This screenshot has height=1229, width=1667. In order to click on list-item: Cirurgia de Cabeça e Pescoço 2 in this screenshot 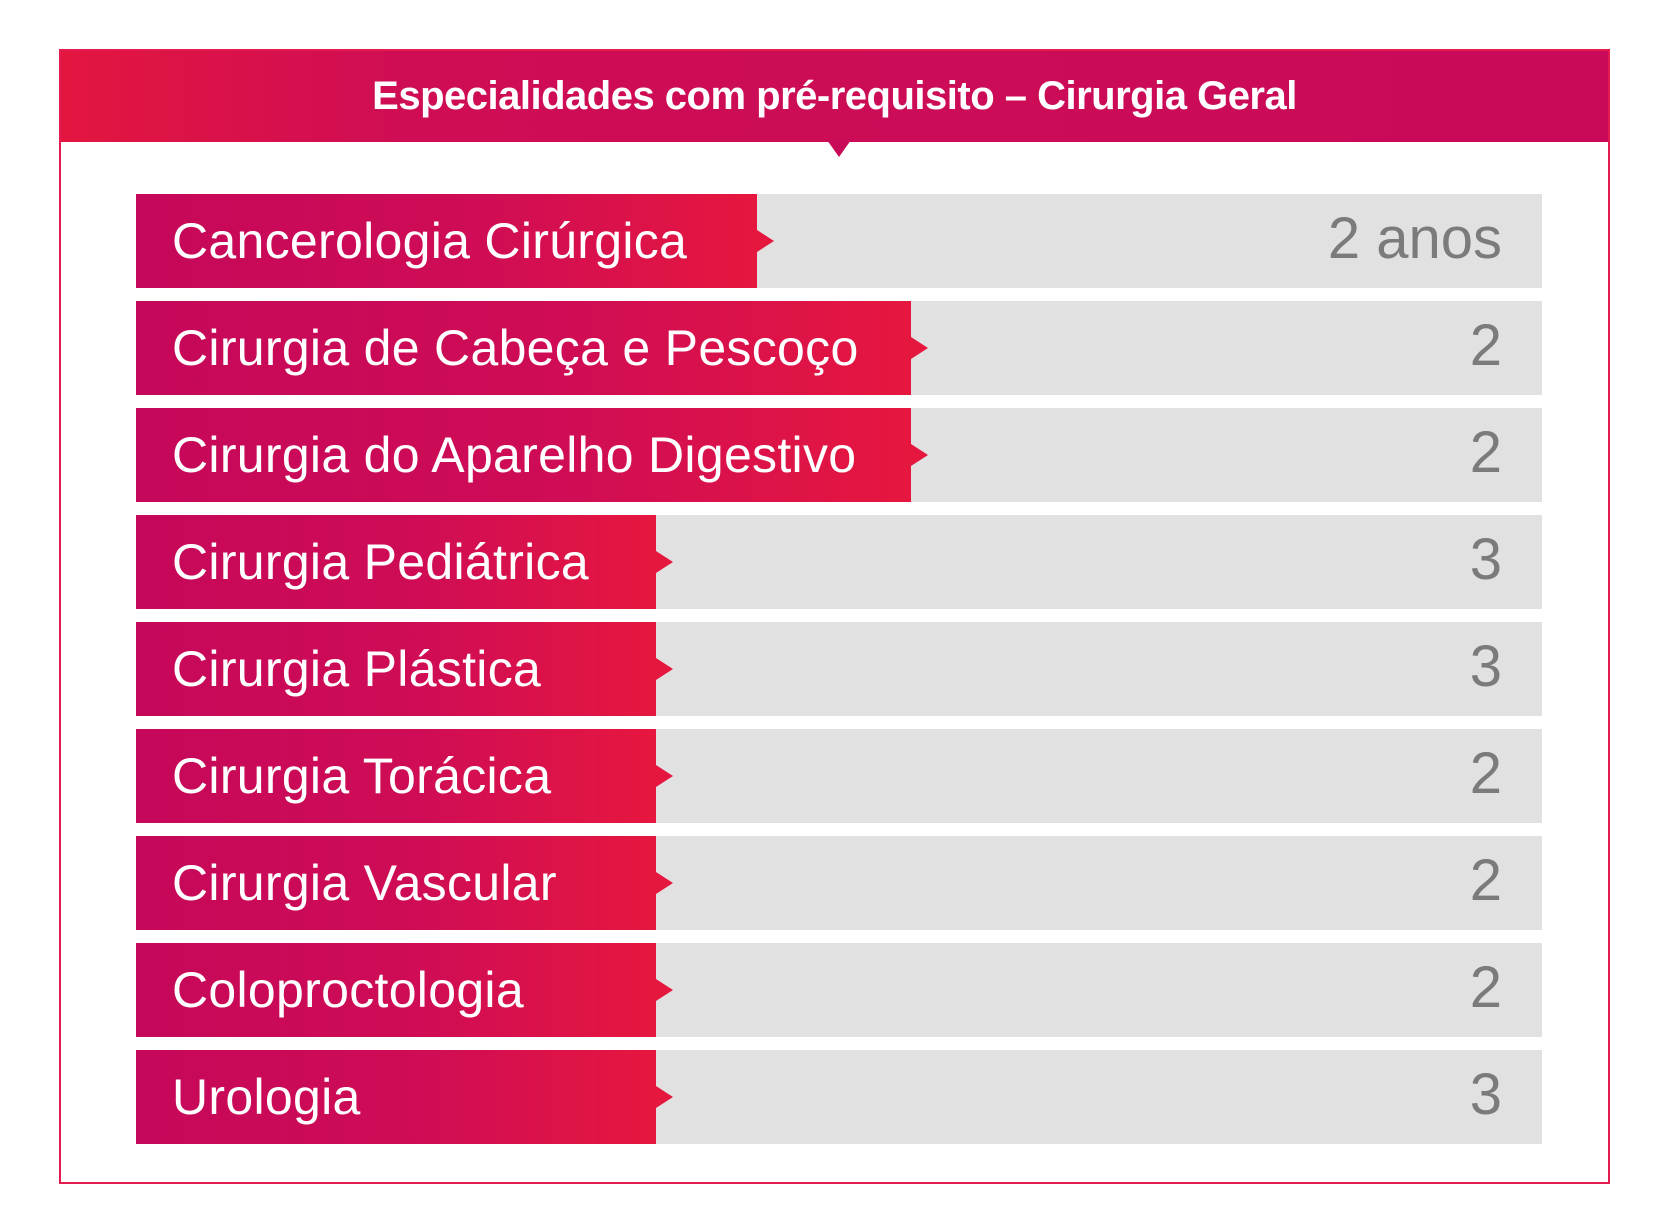, I will do `click(839, 348)`.